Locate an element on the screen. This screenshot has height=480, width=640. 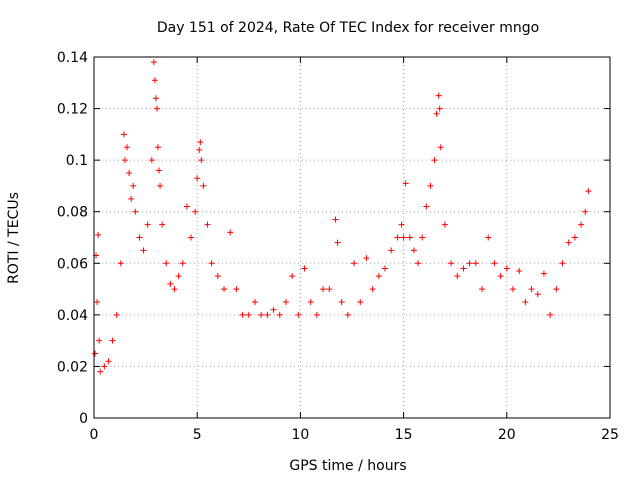
y-tick-label: 0.02 is located at coordinates (72, 367).